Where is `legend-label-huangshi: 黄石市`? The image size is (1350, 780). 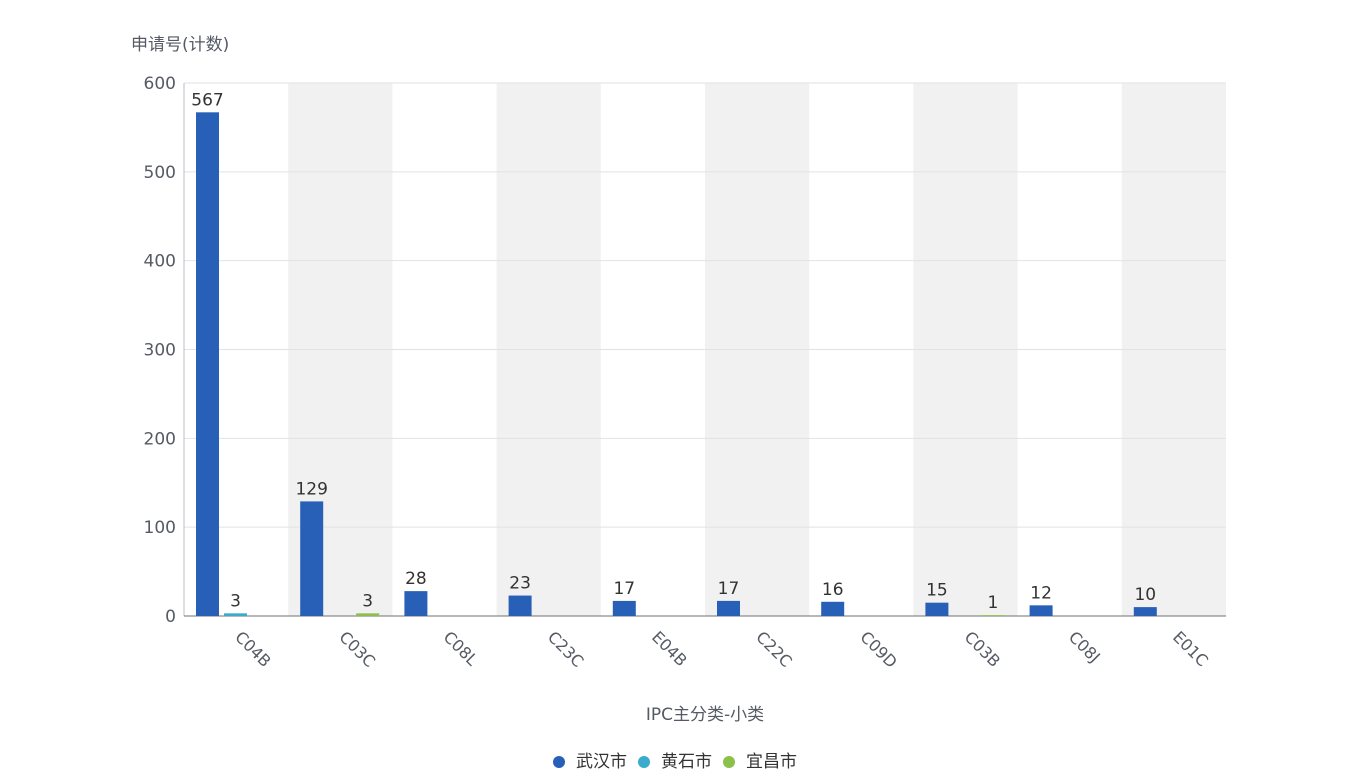 legend-label-huangshi: 黄石市 is located at coordinates (686, 762).